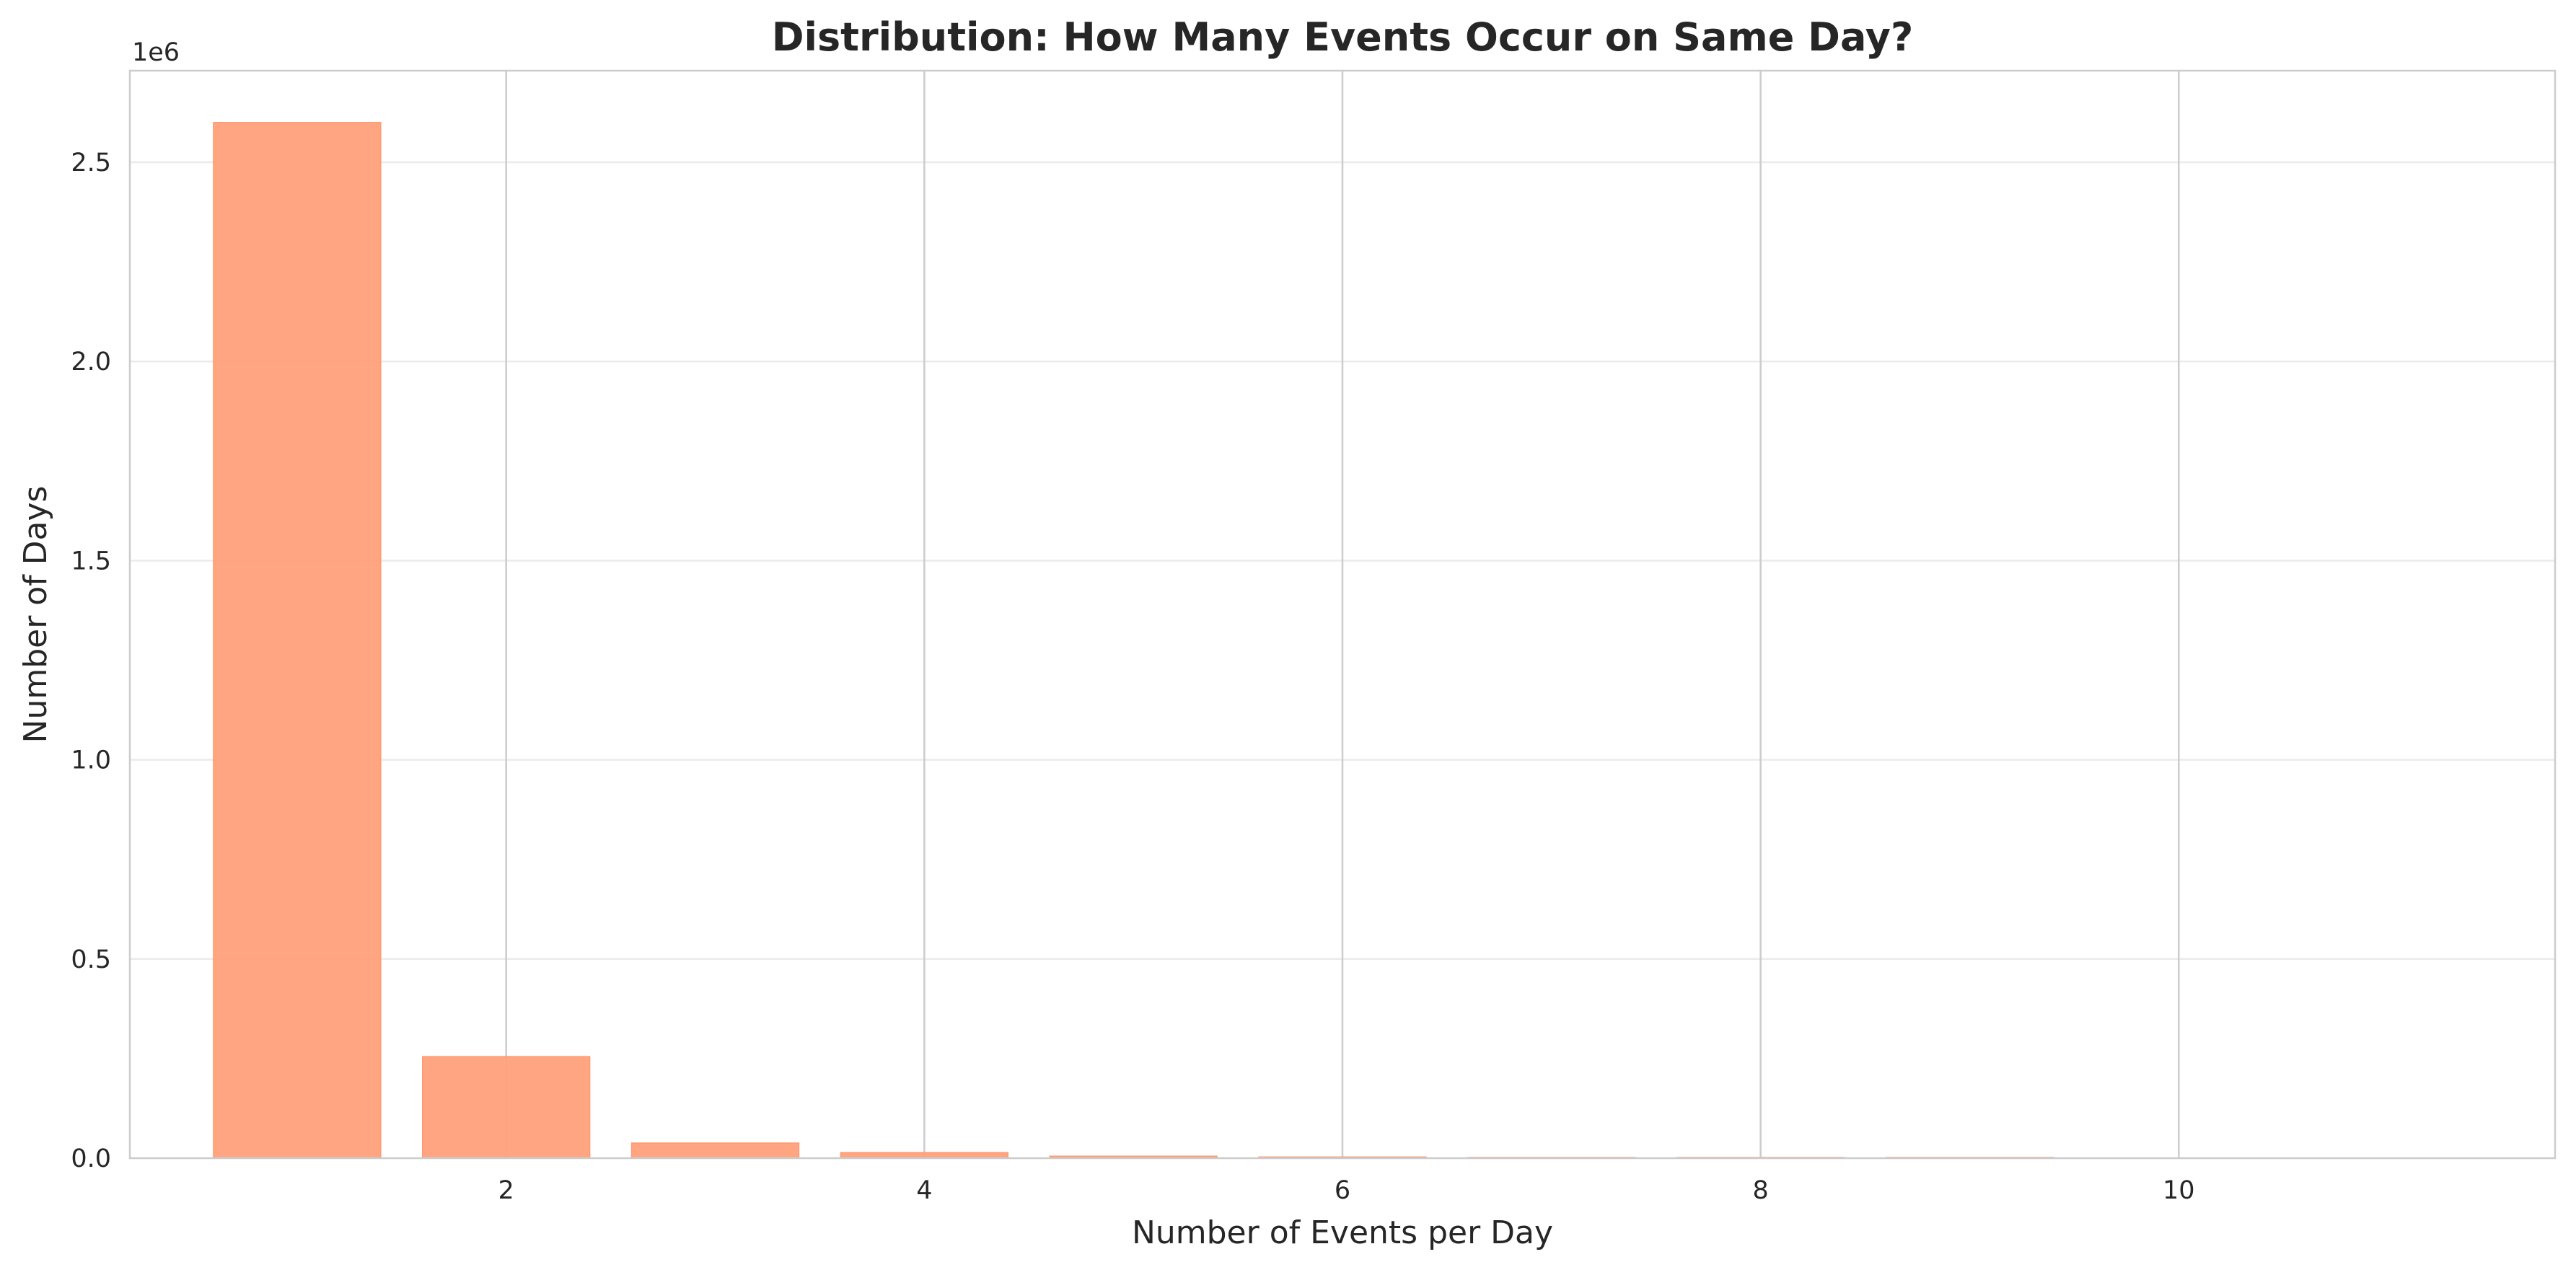 This screenshot has width=2576, height=1275. What do you see at coordinates (91, 362) in the screenshot?
I see `y-tick-label: 2.0` at bounding box center [91, 362].